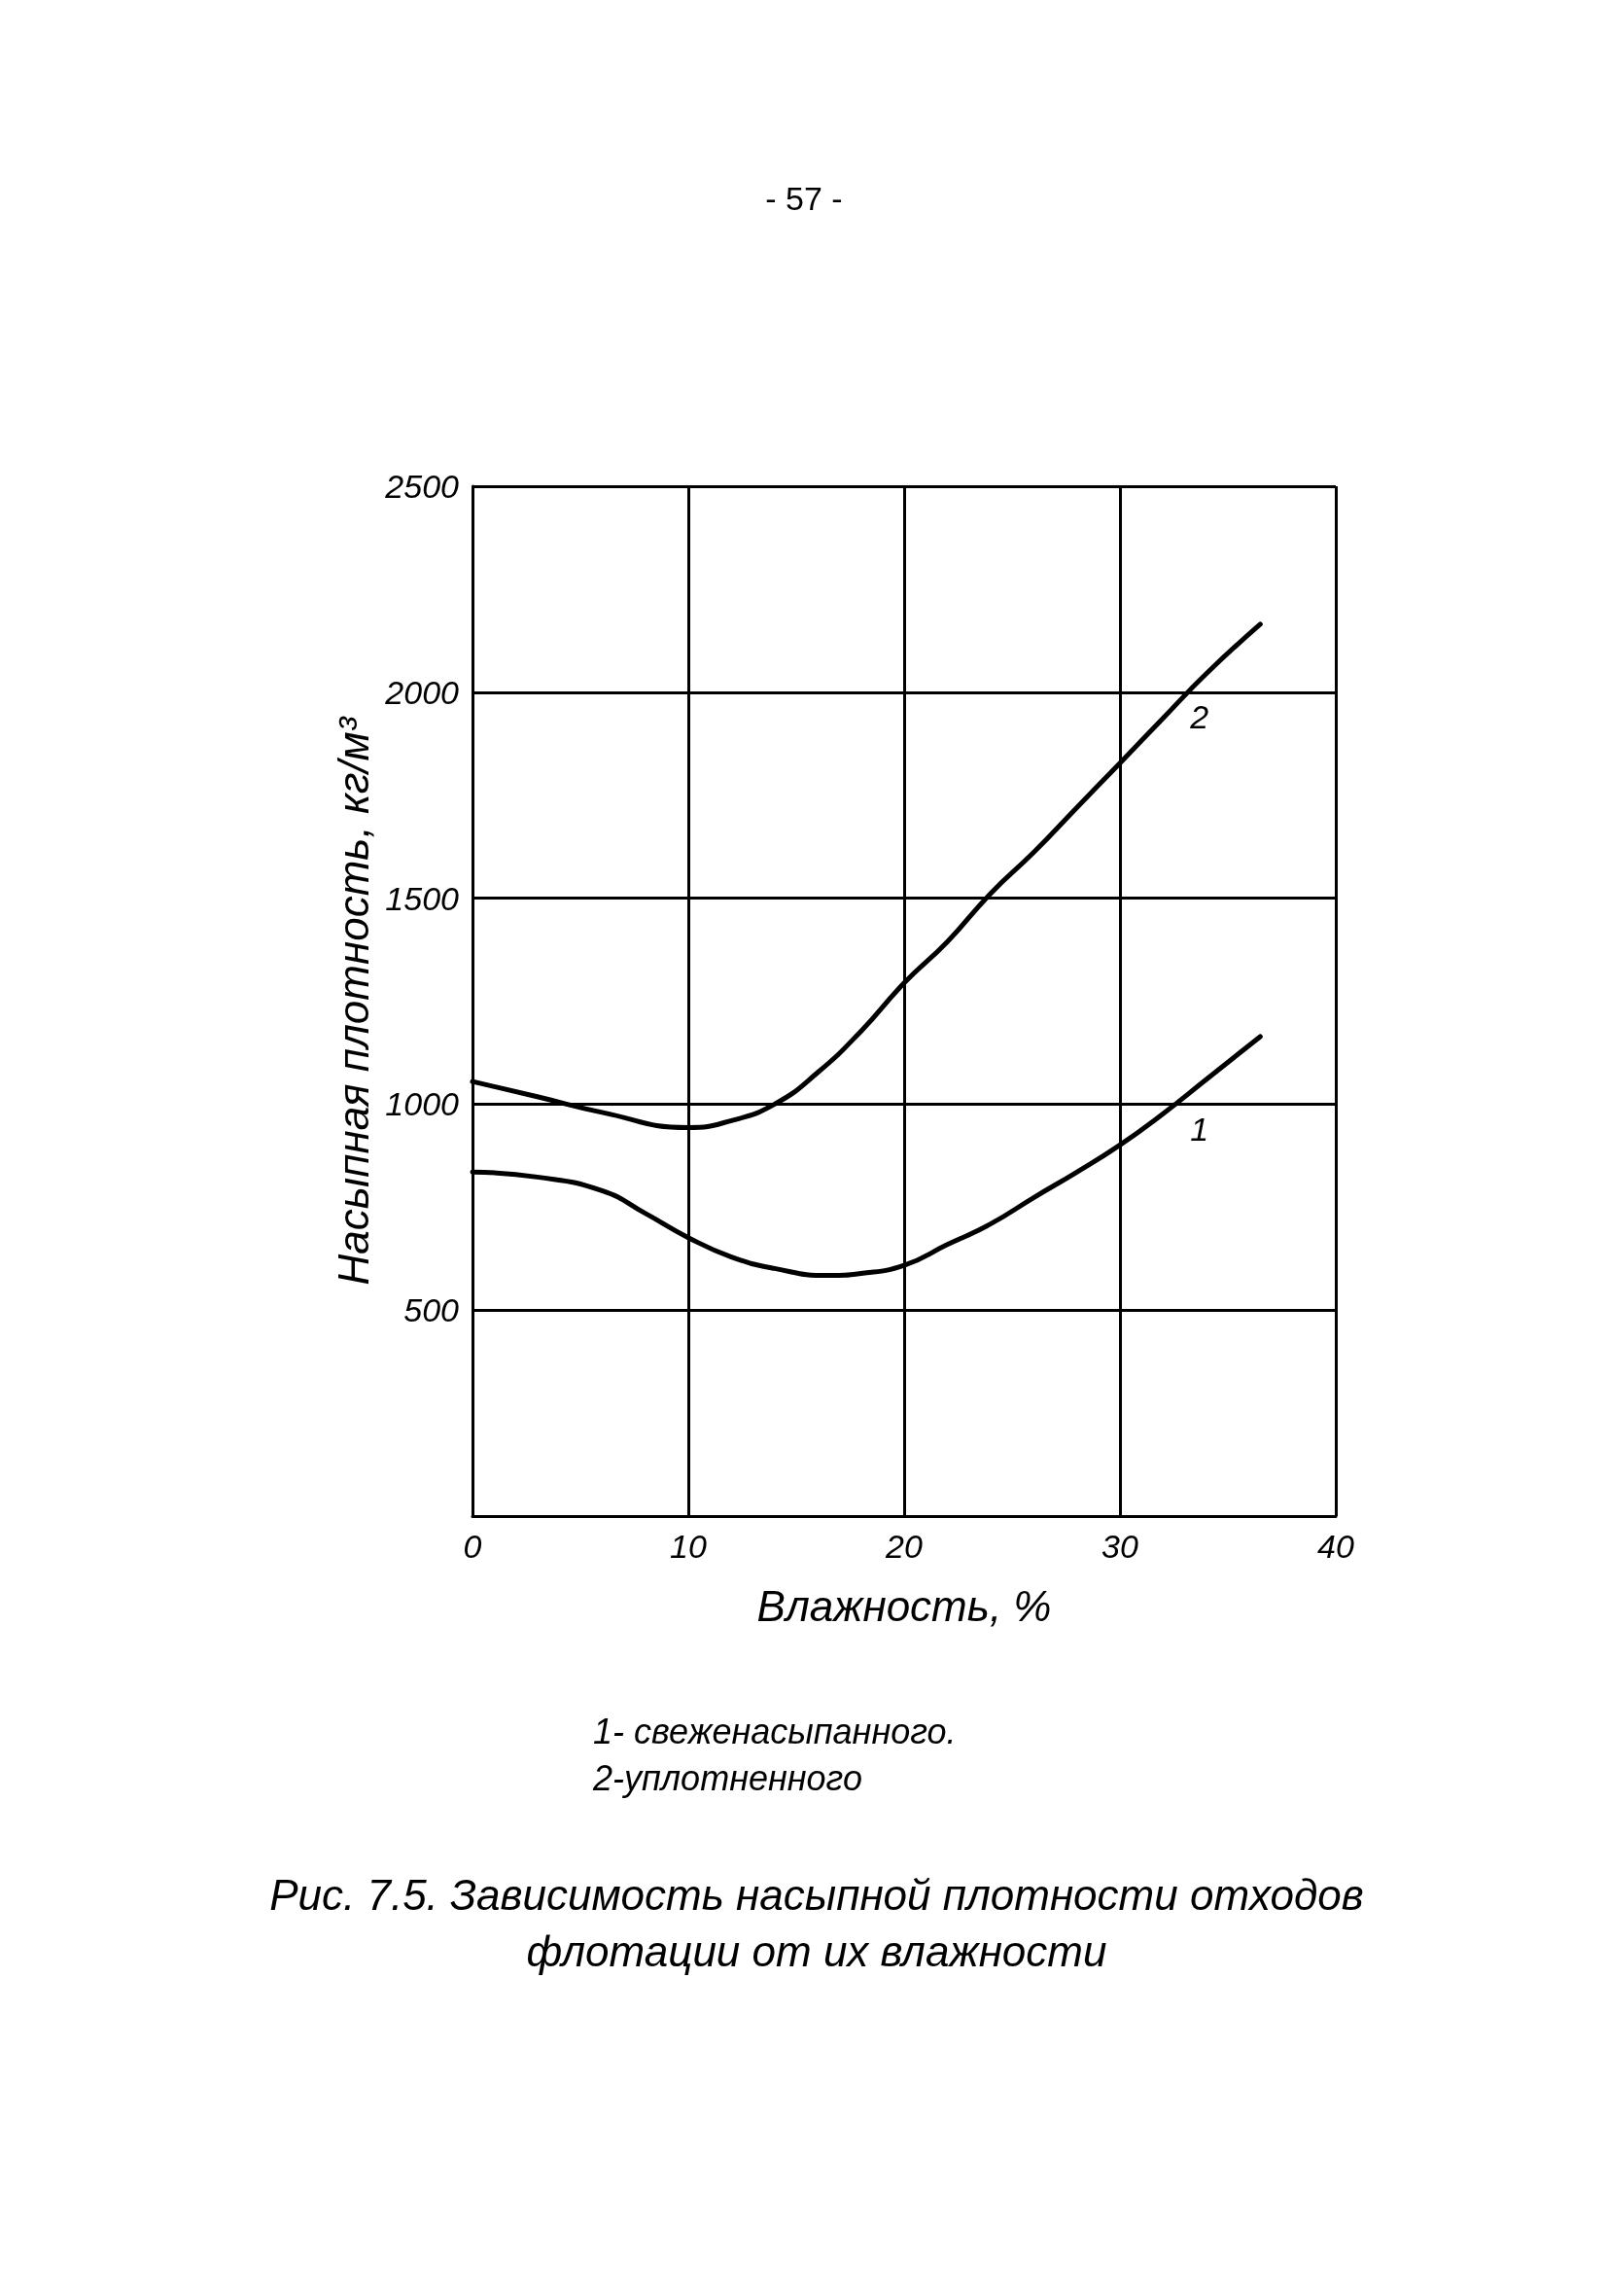 The height and width of the screenshot is (2296, 1608). Describe the element at coordinates (904, 1546) in the screenshot. I see `x-tick-label: 20` at that location.